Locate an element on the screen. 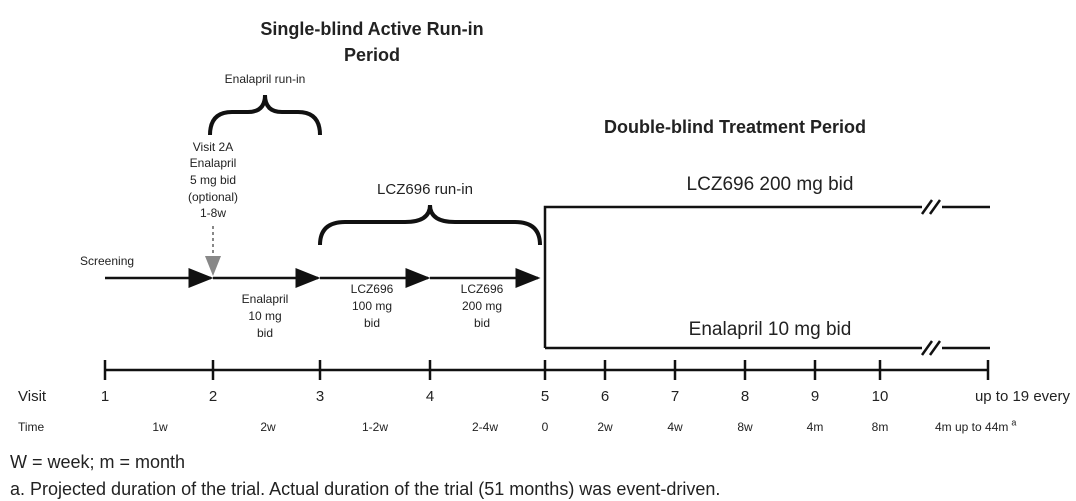  enalapril-runin: Enalapril run-in is located at coordinates (265, 79).